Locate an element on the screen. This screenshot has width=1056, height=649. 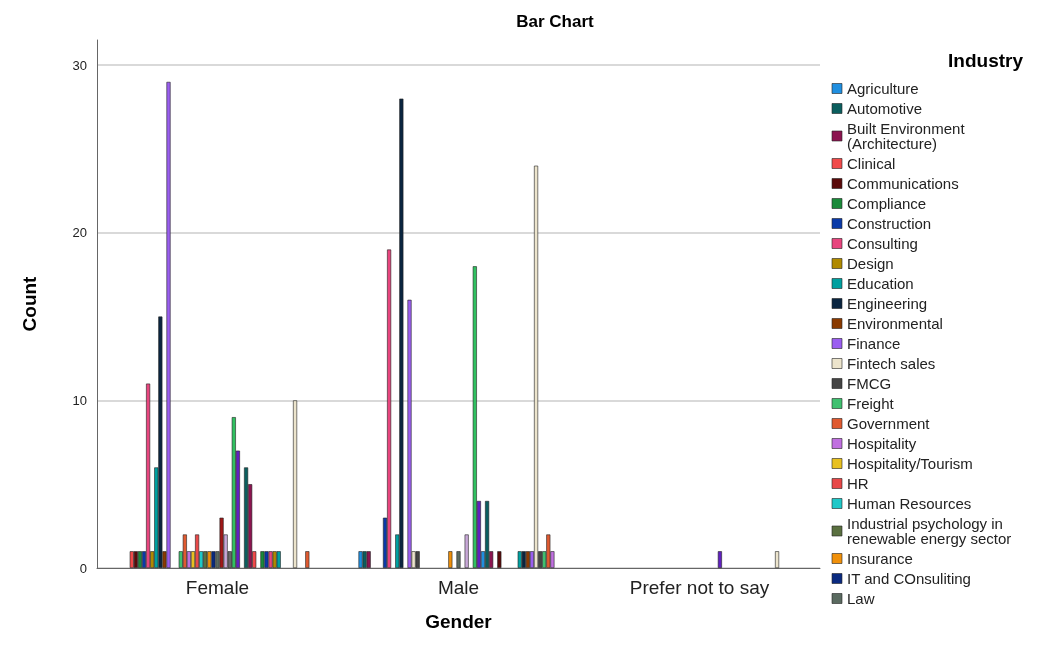
x-tick-label: Female is located at coordinates (217, 587).